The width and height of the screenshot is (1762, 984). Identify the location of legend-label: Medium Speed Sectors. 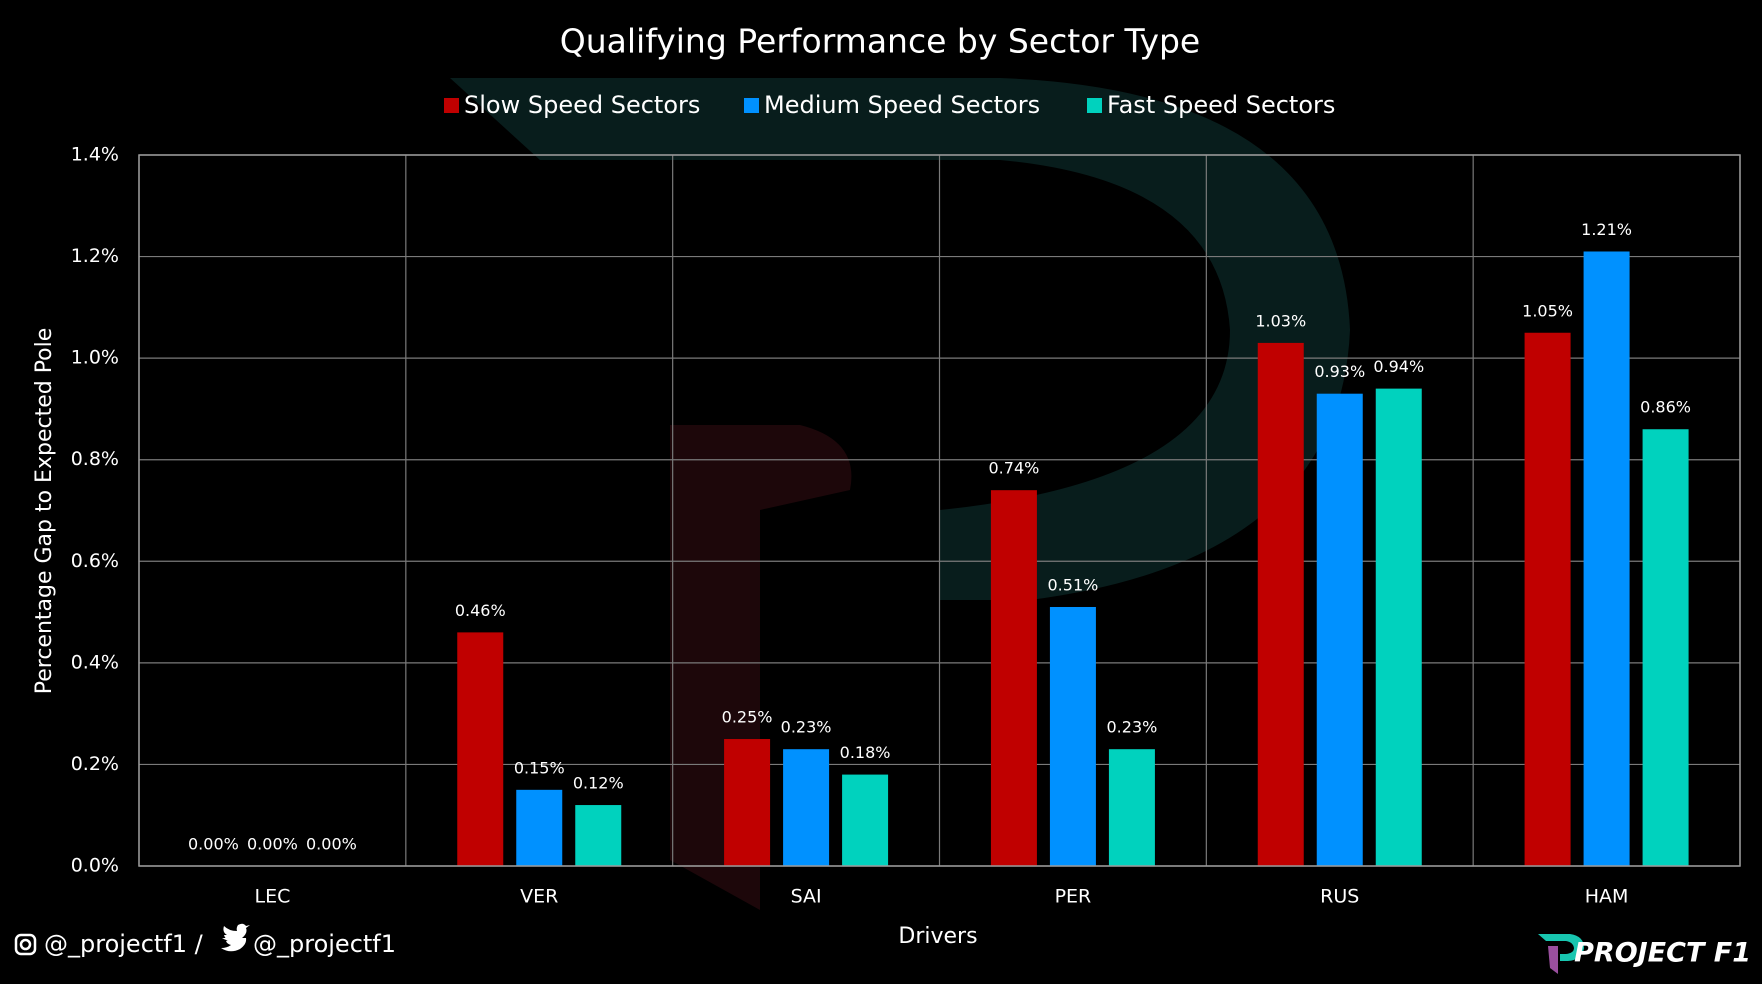
(902, 105).